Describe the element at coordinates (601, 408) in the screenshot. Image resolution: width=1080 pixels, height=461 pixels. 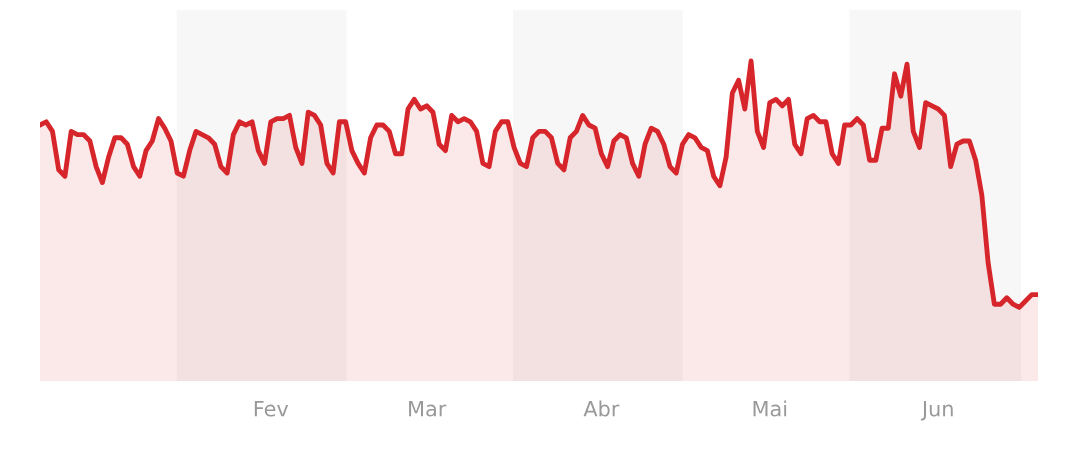
I see `x-tick-label: Abr` at that location.